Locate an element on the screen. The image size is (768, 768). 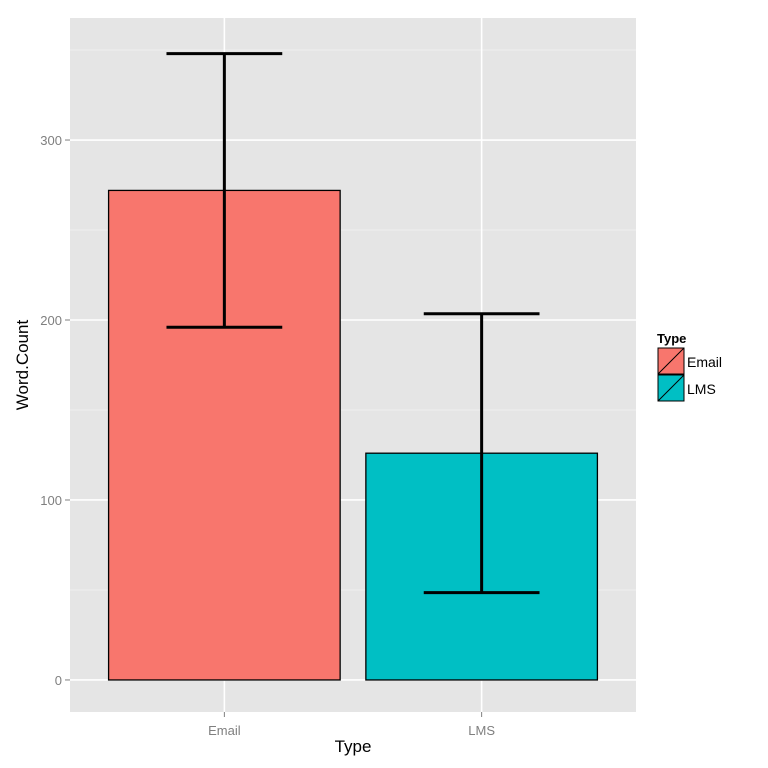
y-tick-label: 300 is located at coordinates (51, 140).